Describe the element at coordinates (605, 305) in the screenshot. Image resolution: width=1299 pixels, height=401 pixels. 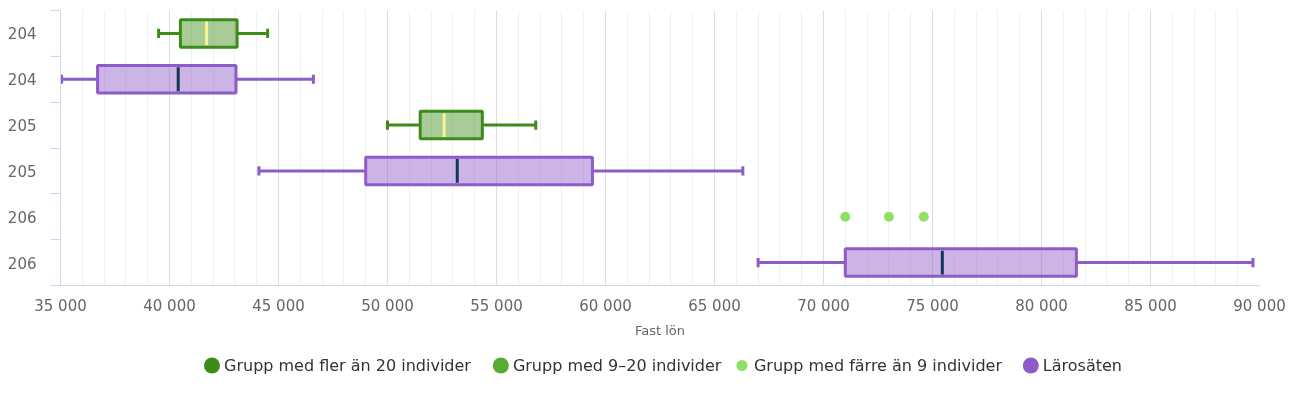
I see `x-tick-label: 60 000` at that location.